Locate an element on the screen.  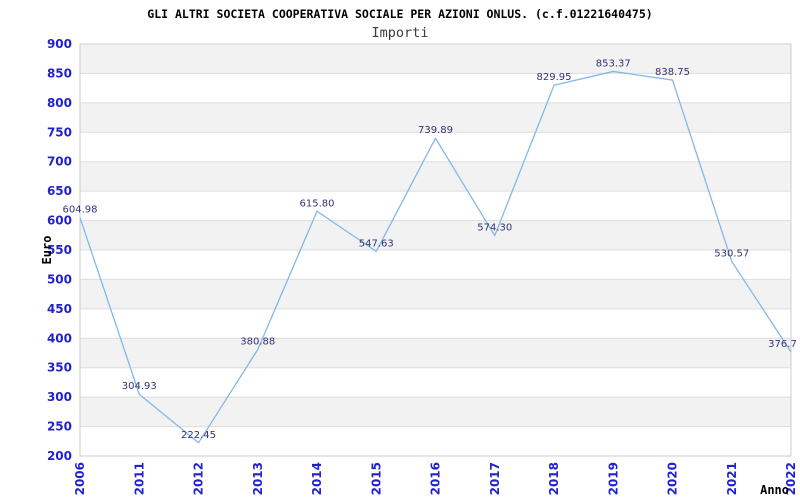
x-tick-label: 2015 is located at coordinates (376, 478).